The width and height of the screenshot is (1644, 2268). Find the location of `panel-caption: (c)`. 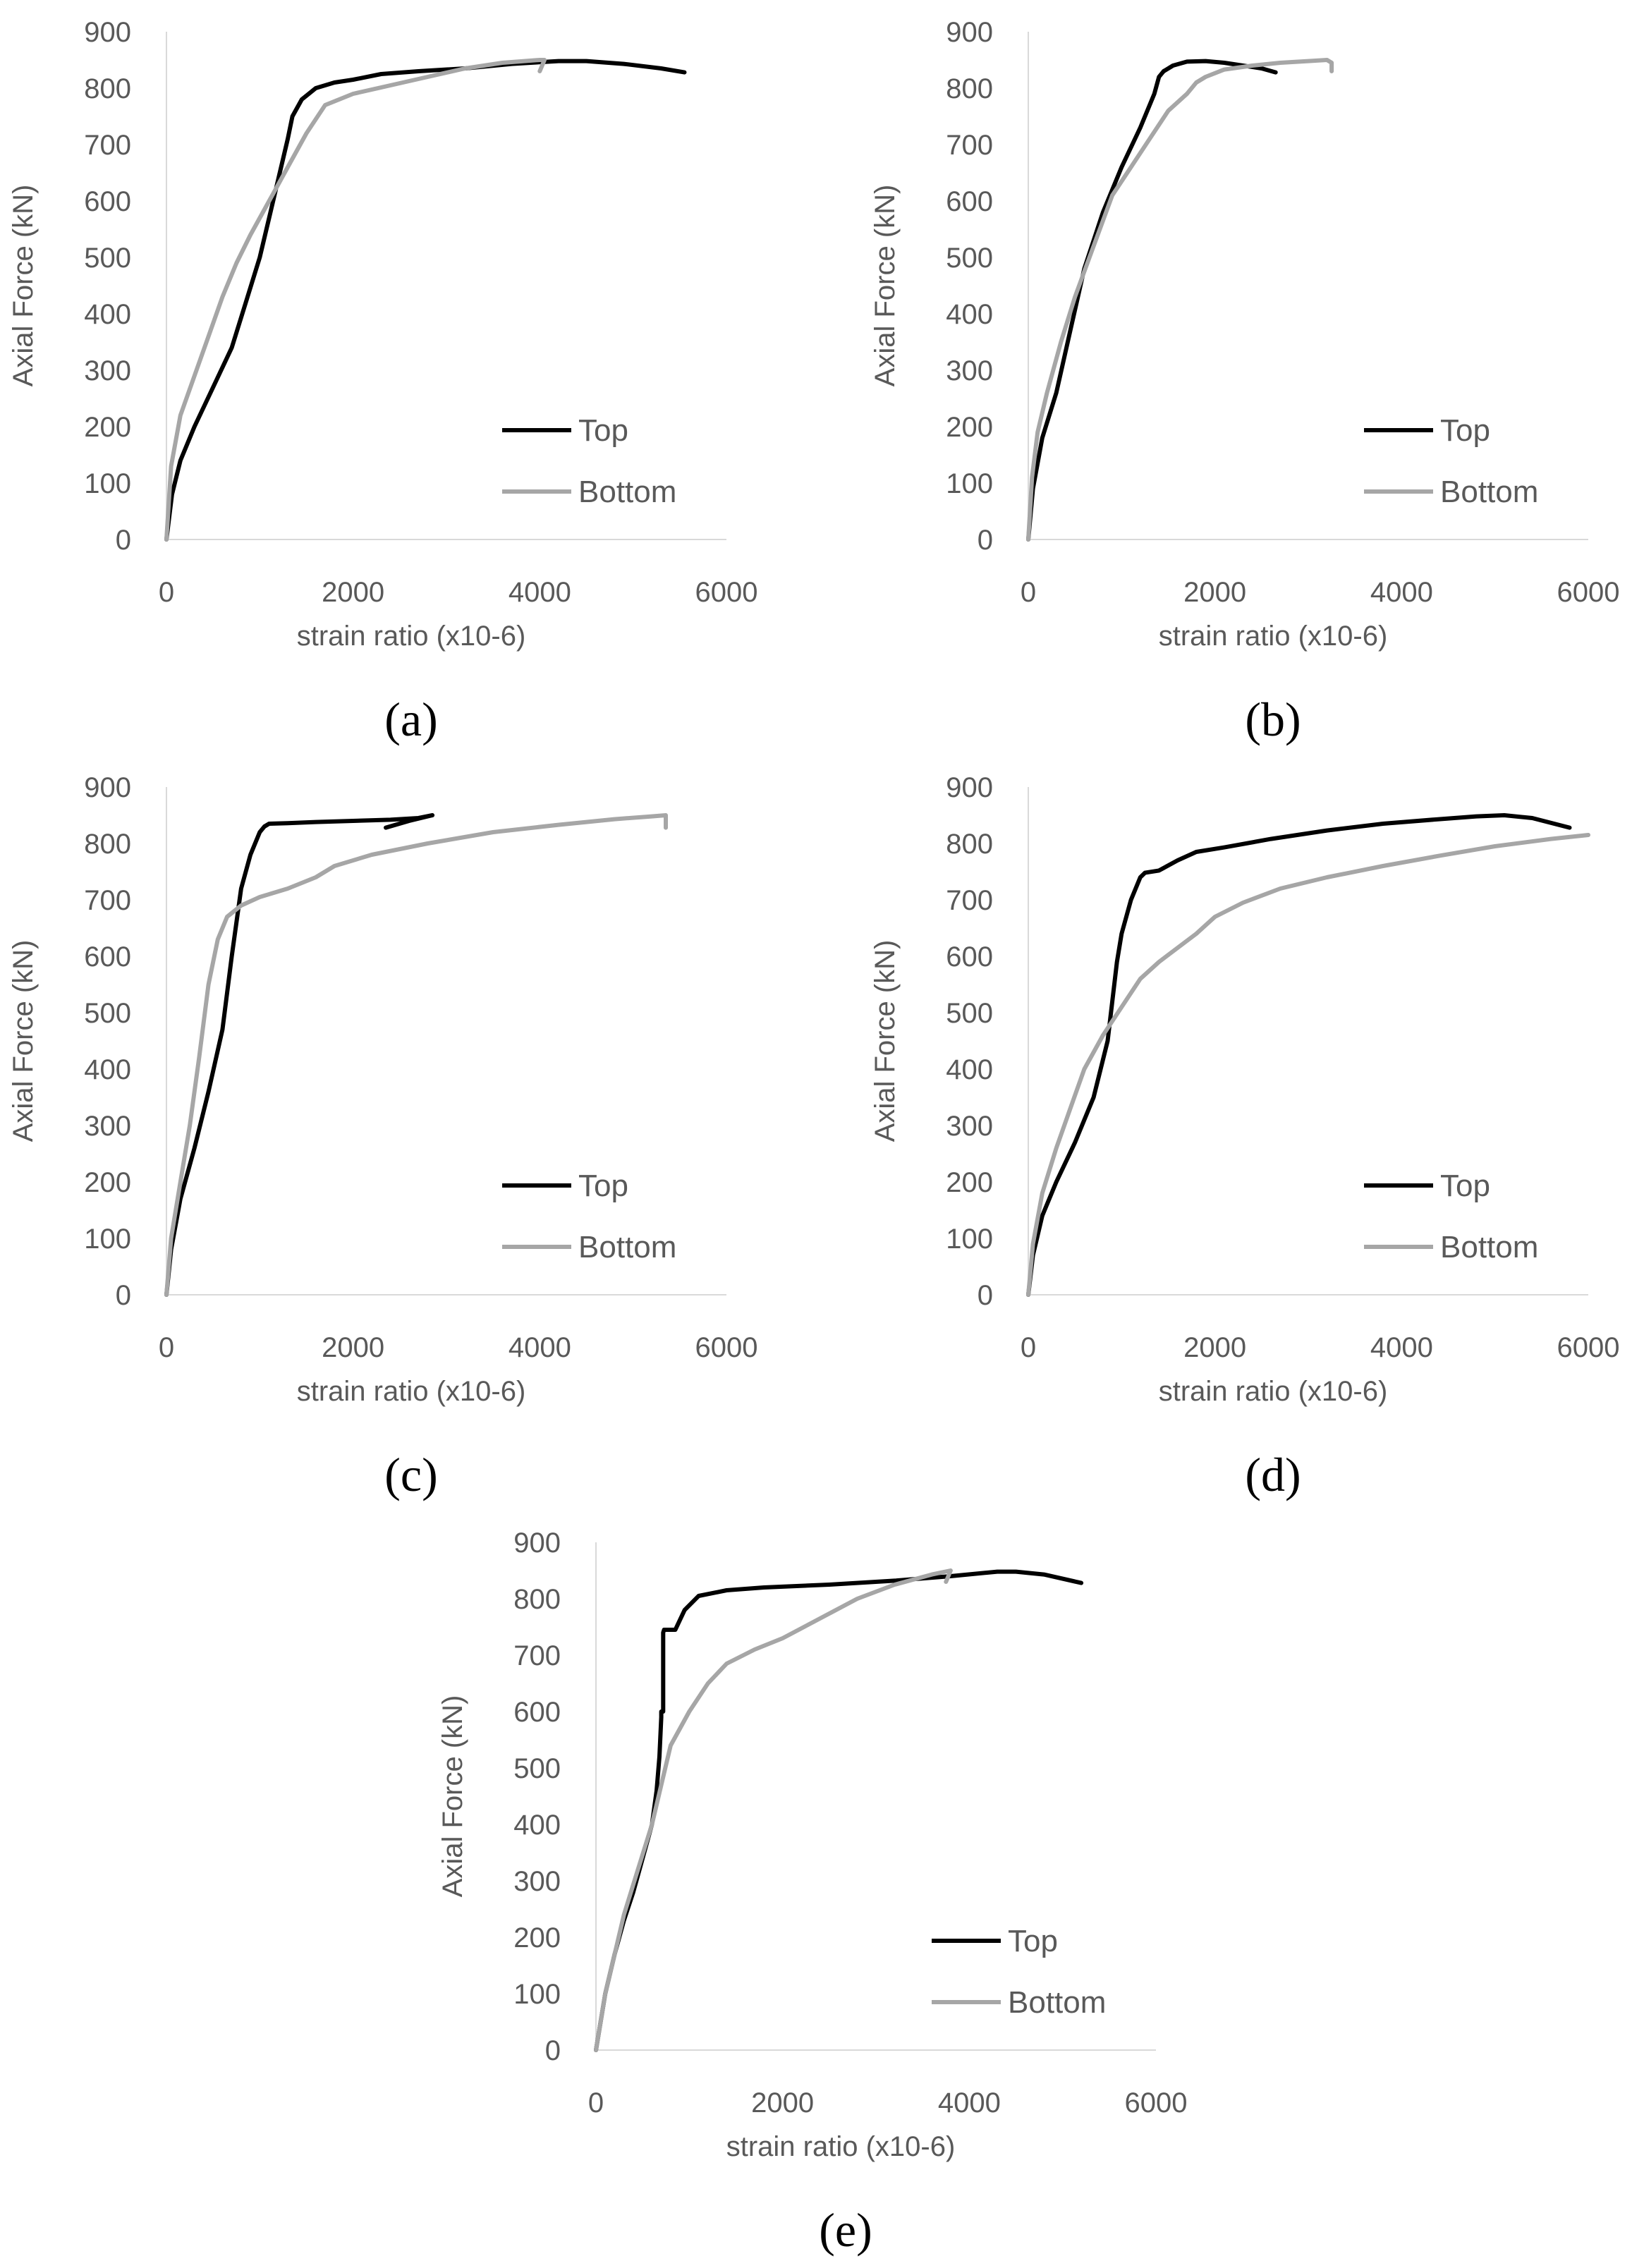

panel-caption: (c) is located at coordinates (410, 1474).